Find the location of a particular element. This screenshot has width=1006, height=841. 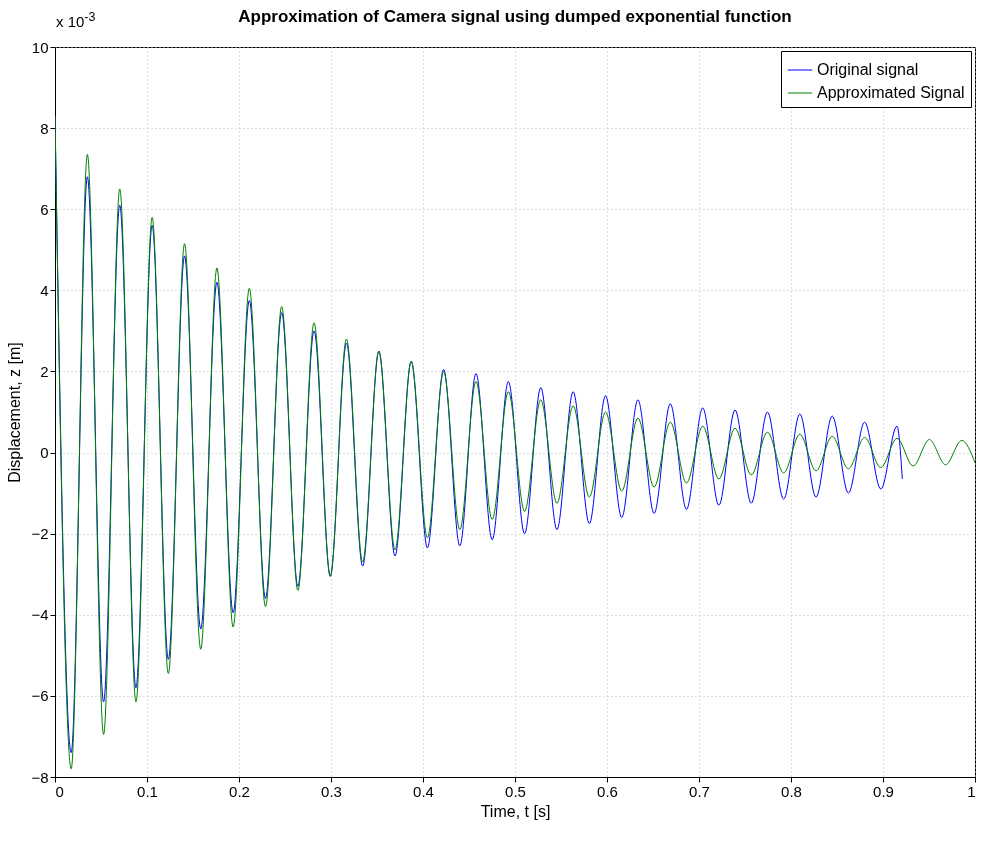

chart-title: Approximation of Camera signal using dumped exponential function is located at coordinates (515, 16).